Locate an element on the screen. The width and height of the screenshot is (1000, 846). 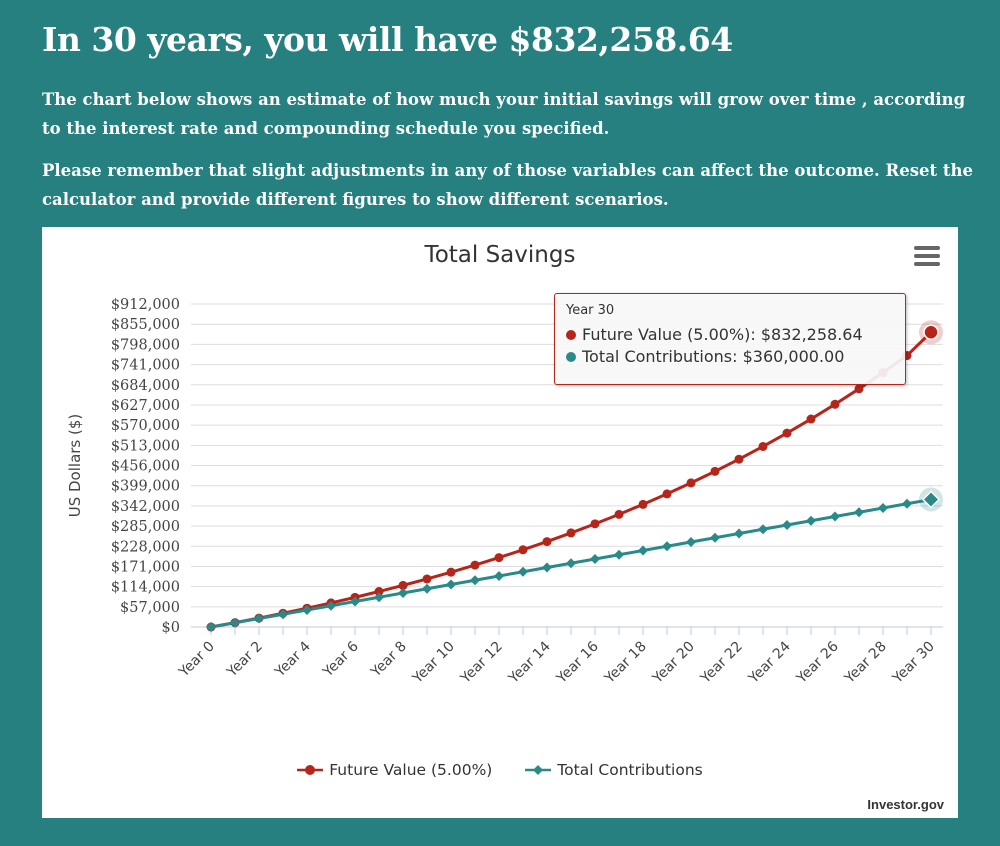
legend-circle-icon is located at coordinates (310, 770).